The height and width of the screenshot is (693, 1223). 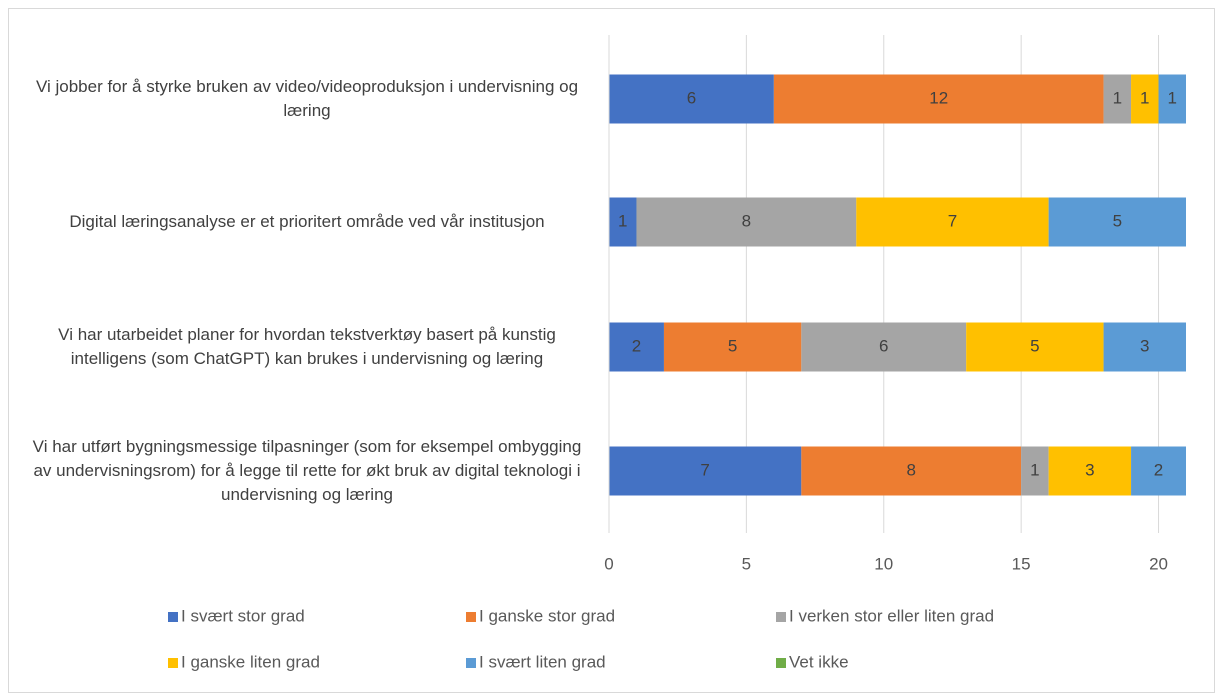 I want to click on legend-label: I ganske liten grad, so click(x=250, y=661).